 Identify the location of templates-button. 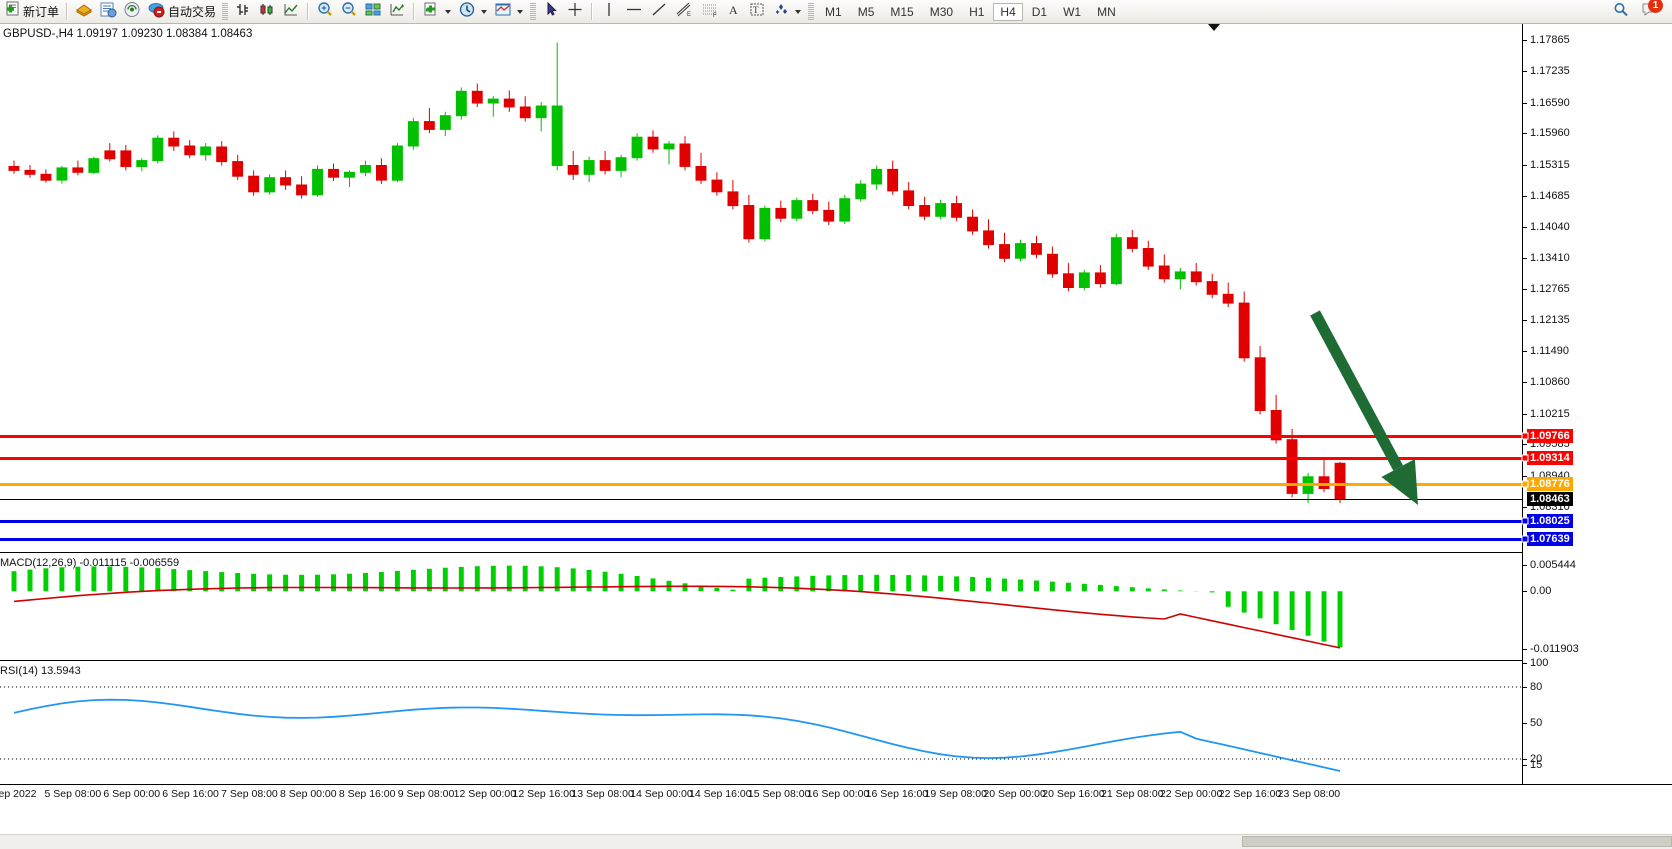
(431, 12).